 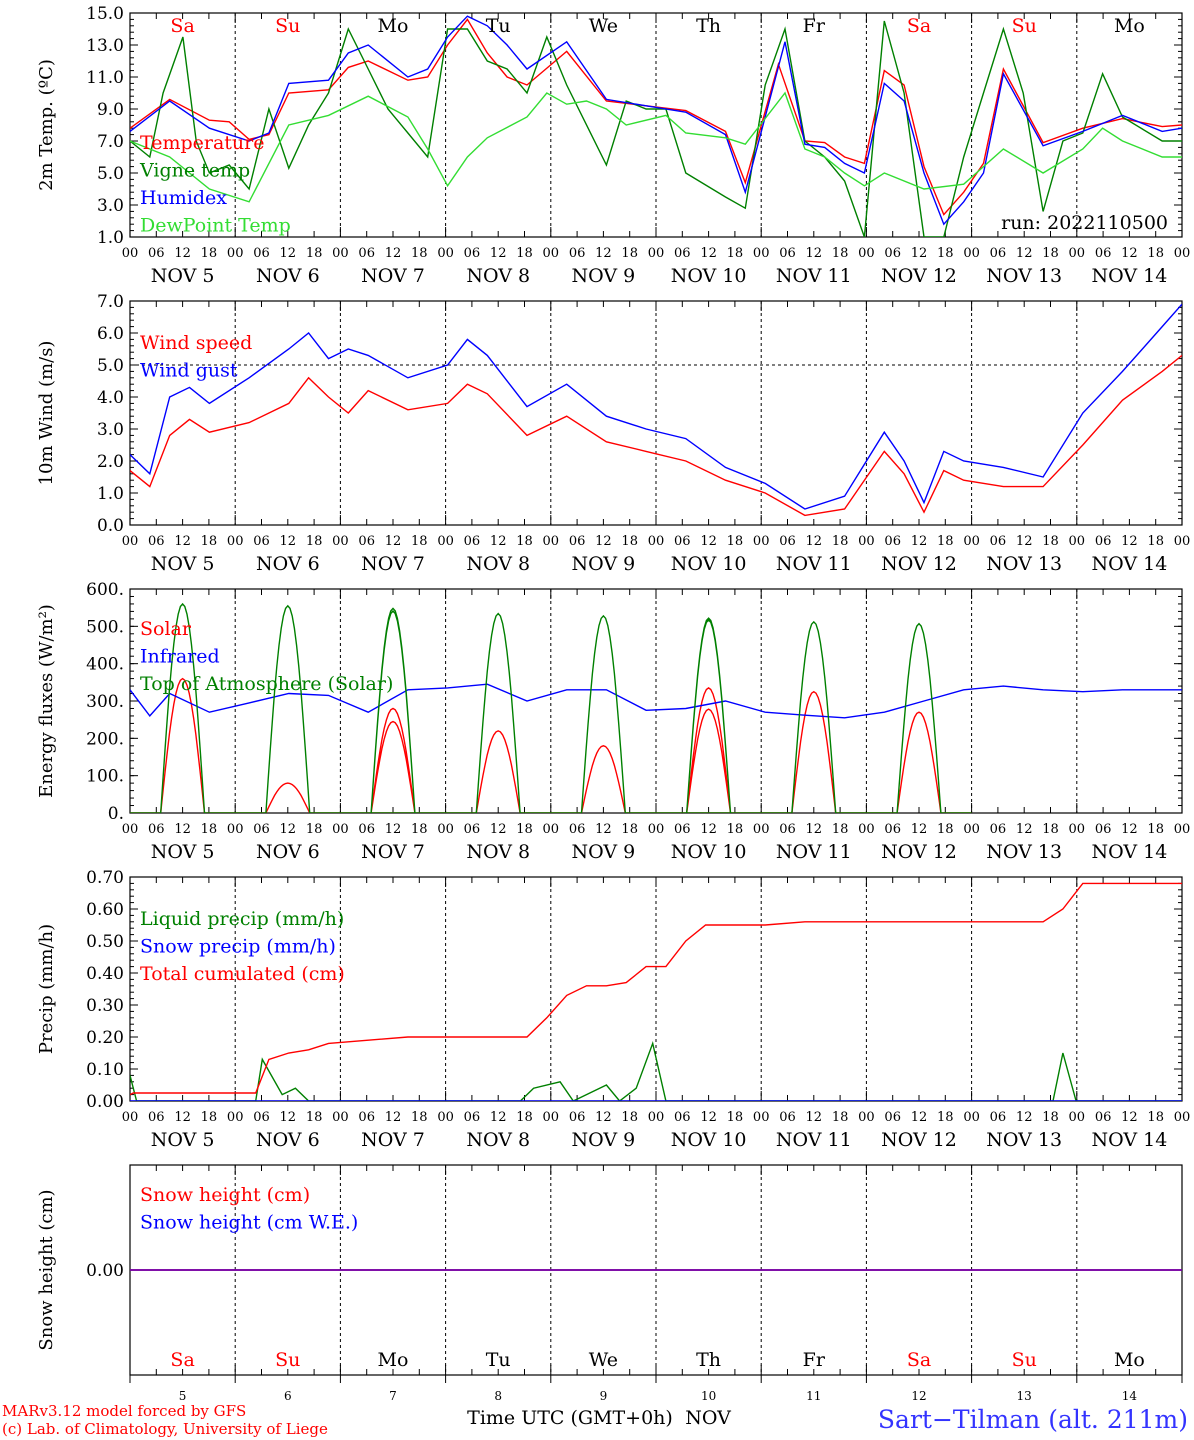 I want to click on y-tick-label: 7.0, so click(x=110, y=302).